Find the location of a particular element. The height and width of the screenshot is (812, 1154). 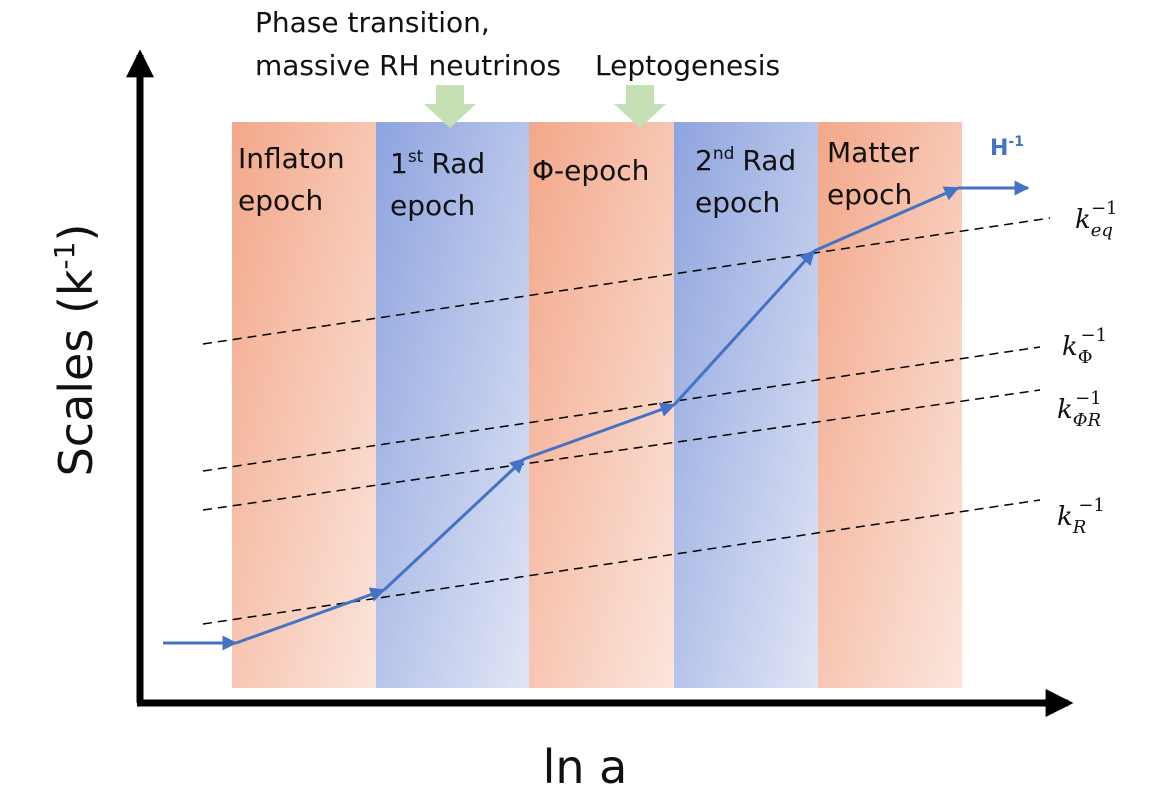

hubble-base: H is located at coordinates (999, 148).